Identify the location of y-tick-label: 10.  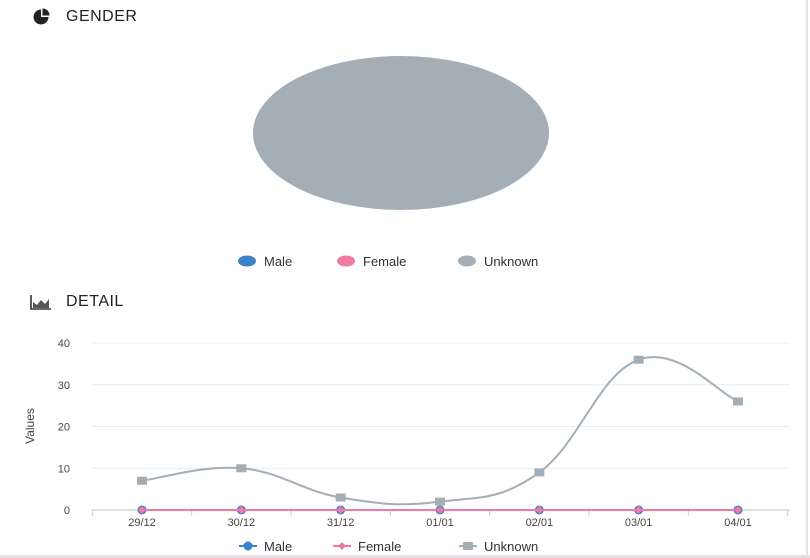
(64, 469).